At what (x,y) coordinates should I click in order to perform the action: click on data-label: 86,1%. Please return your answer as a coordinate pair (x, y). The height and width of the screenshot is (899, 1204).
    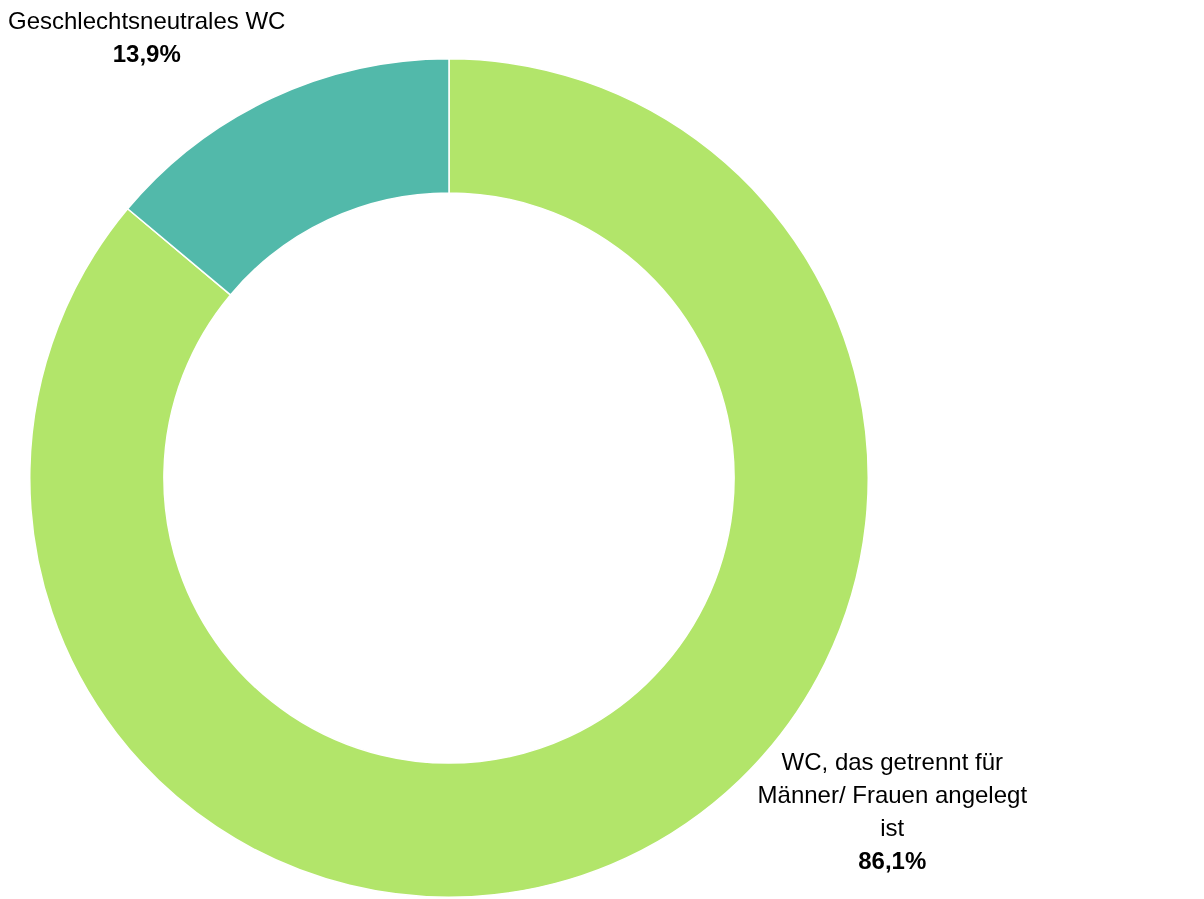
    Looking at the image, I should click on (892, 860).